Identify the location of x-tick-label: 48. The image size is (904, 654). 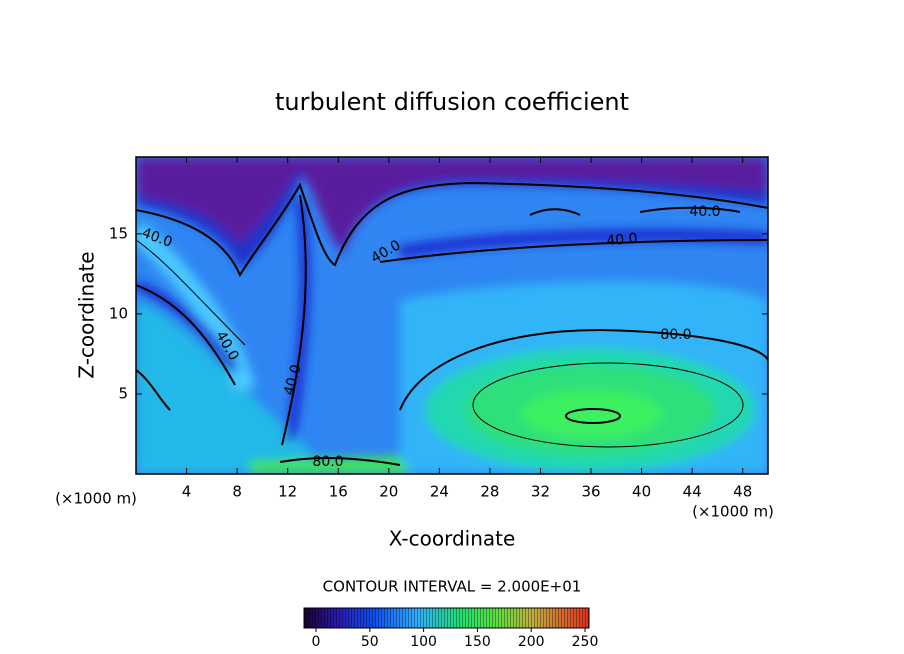
(742, 492).